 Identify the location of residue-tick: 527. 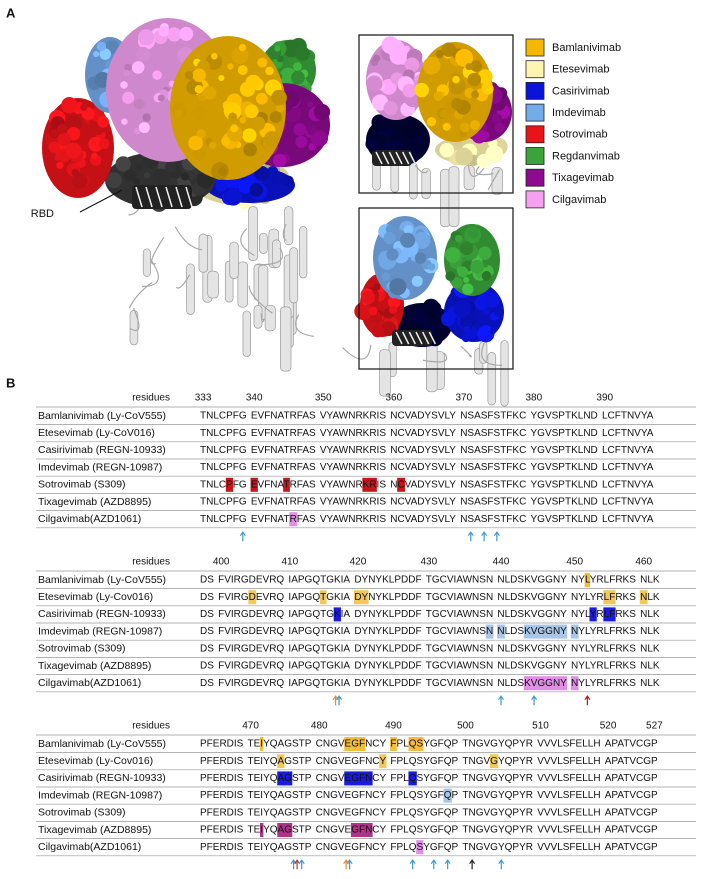
(654, 726).